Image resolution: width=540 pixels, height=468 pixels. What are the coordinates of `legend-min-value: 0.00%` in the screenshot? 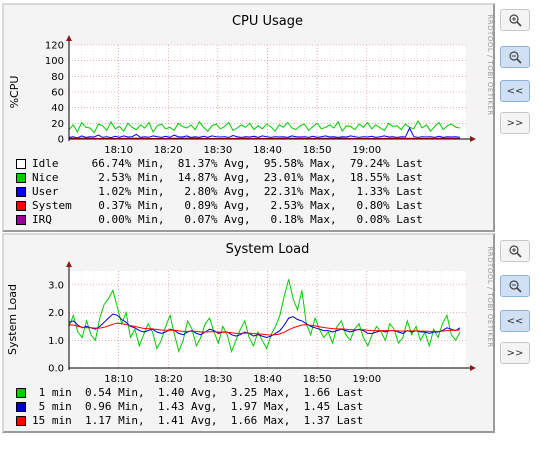 It's located at (105, 219).